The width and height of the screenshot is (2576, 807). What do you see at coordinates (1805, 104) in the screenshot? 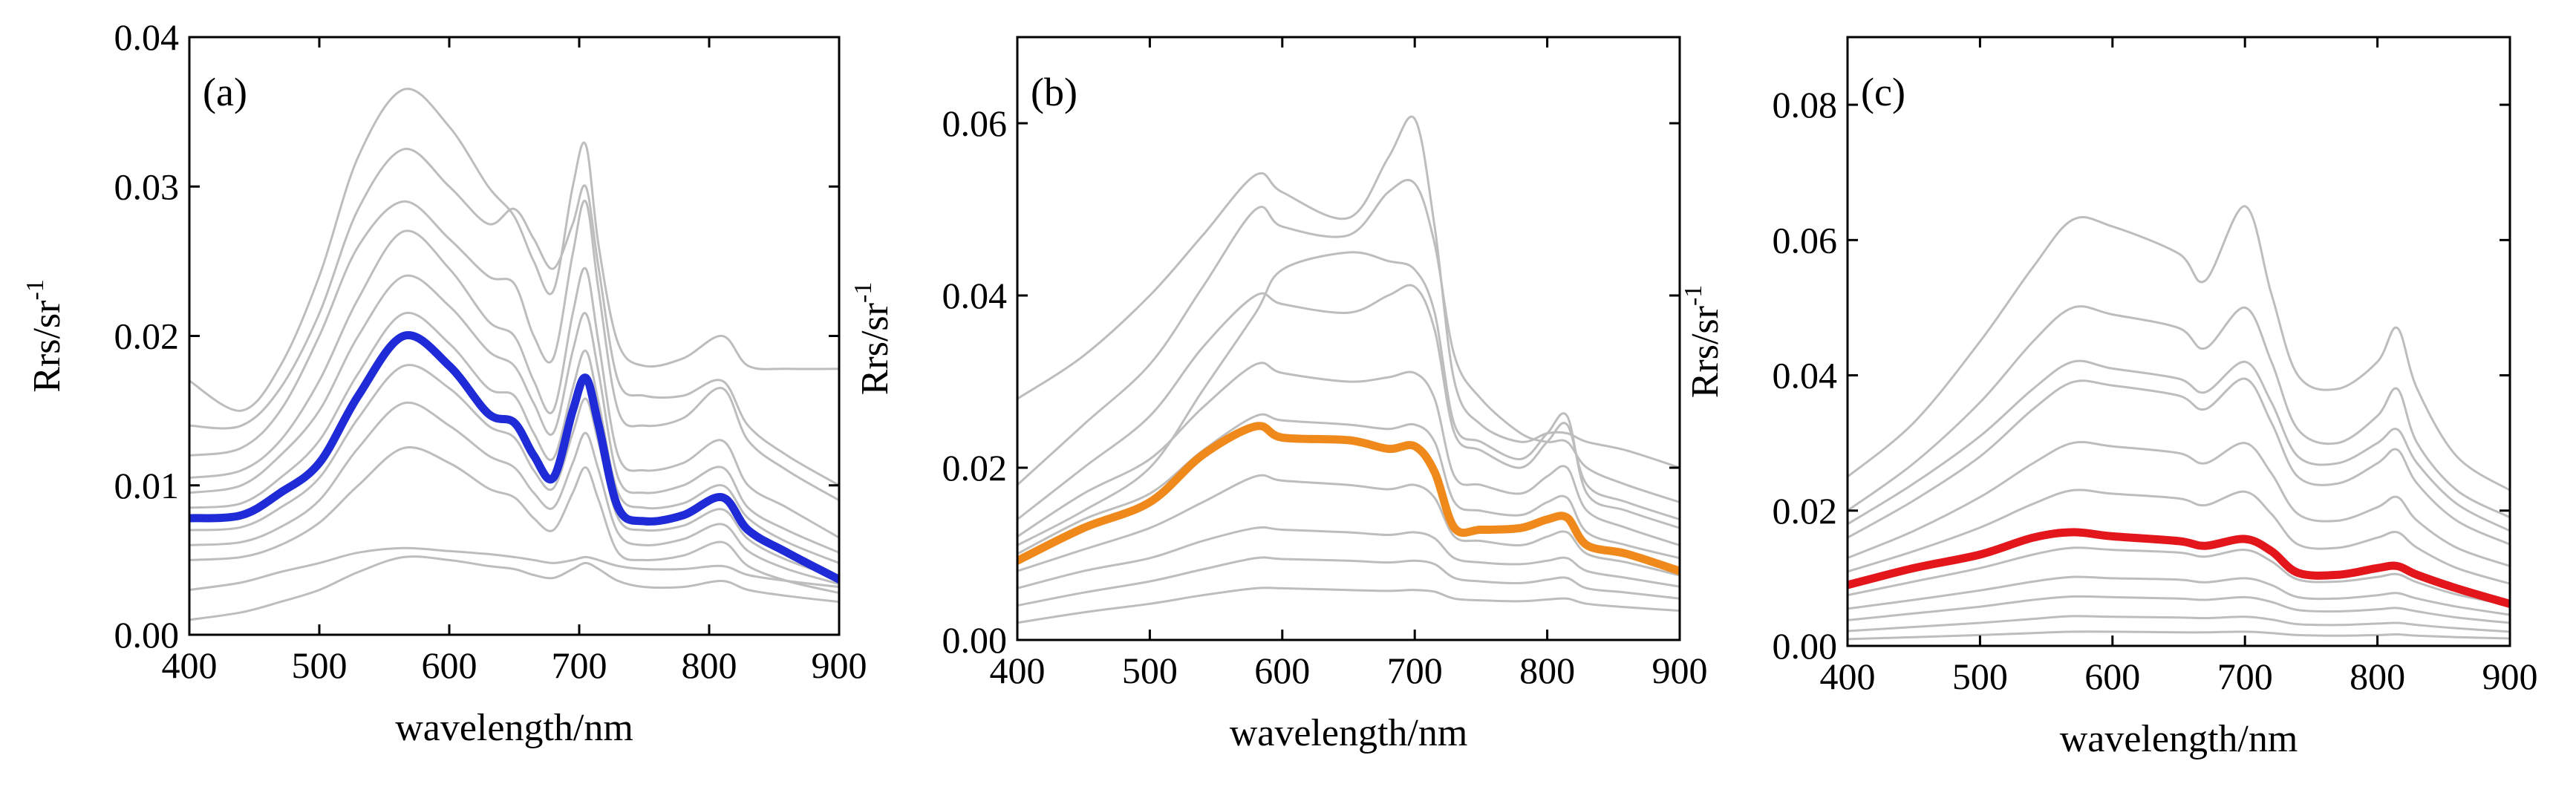
I see `y-tick-label: 0.08` at bounding box center [1805, 104].